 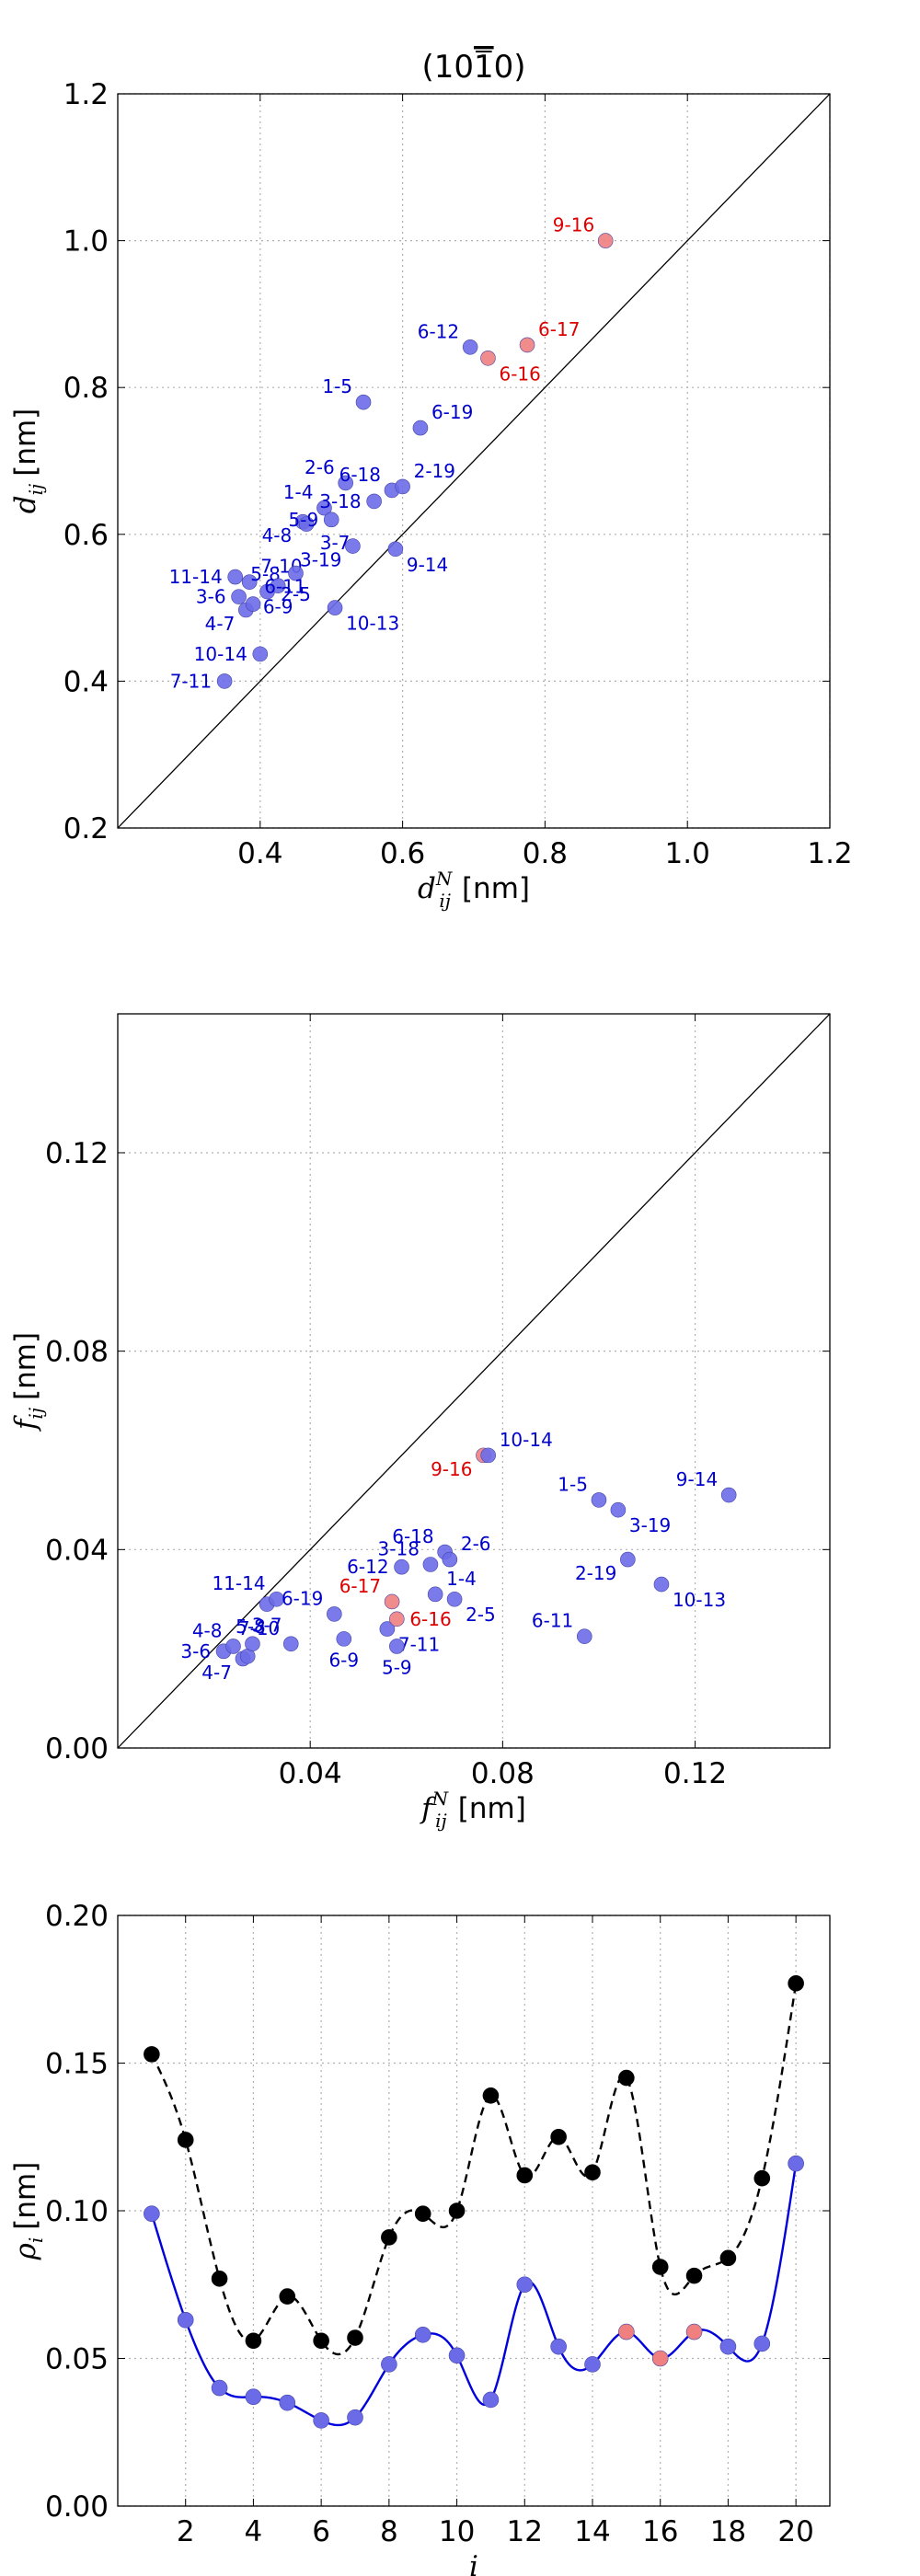 I want to click on x-tick-label: 4, so click(x=254, y=2531).